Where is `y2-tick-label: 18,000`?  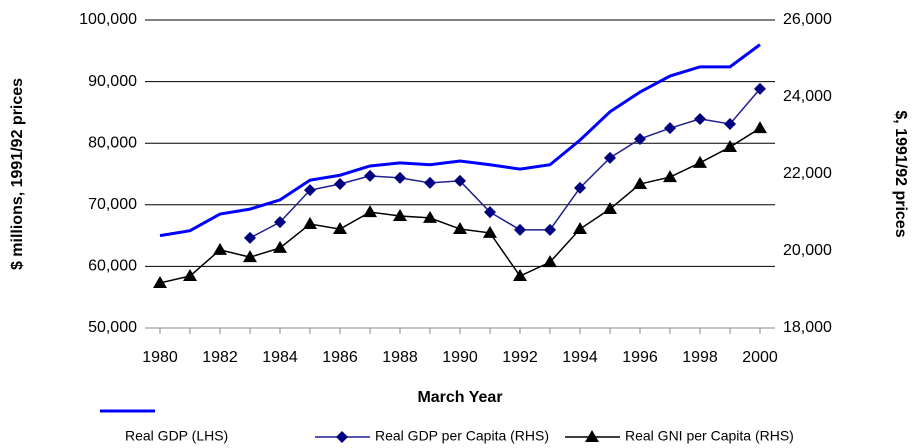 y2-tick-label: 18,000 is located at coordinates (807, 327).